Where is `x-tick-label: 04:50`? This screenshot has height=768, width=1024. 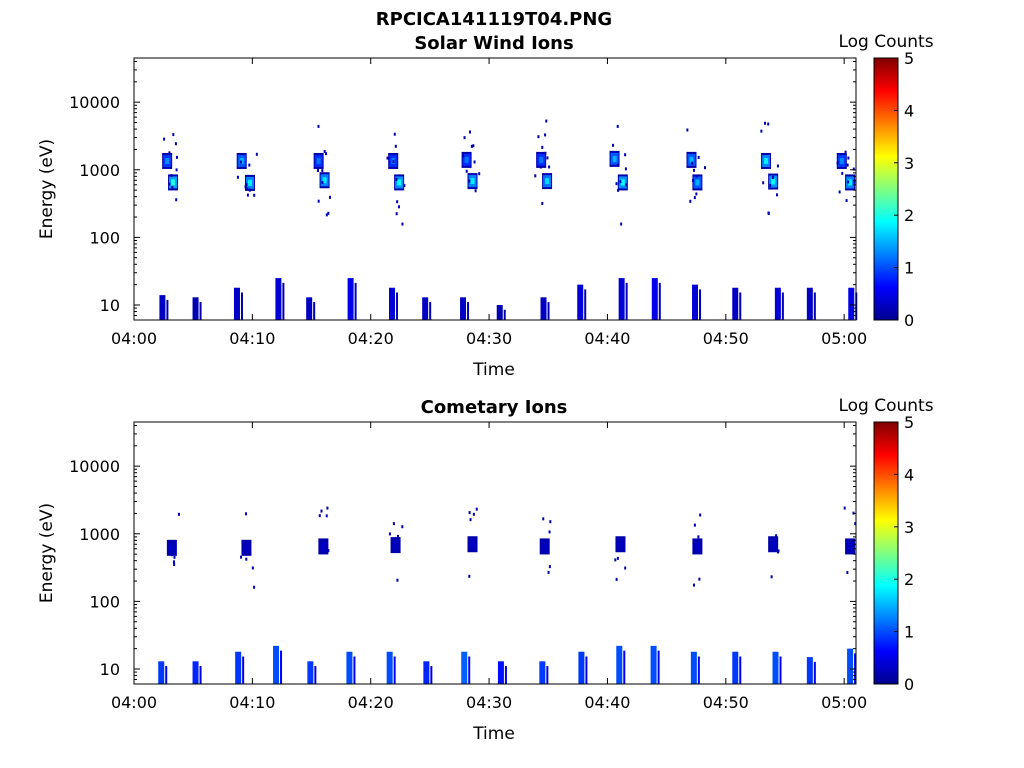 x-tick-label: 04:50 is located at coordinates (726, 338).